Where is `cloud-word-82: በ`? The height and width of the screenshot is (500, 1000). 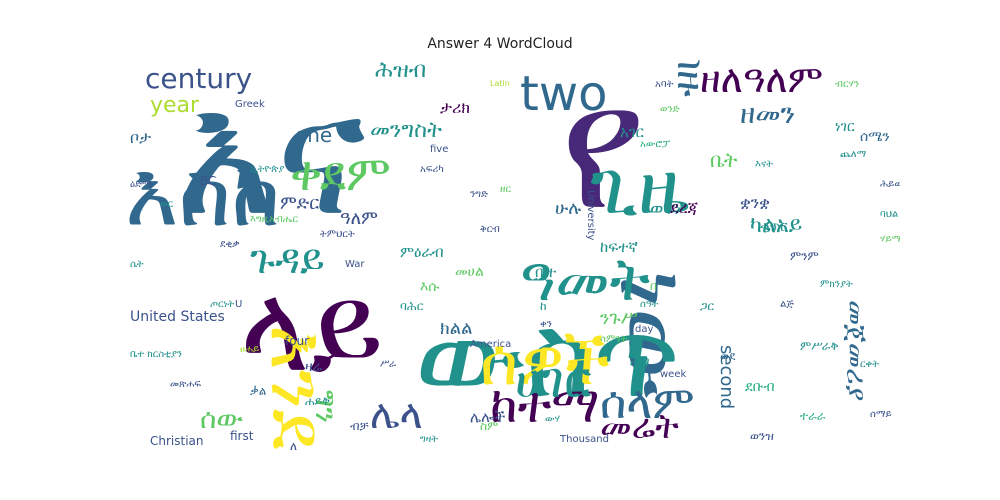 cloud-word-82: በ is located at coordinates (653, 286).